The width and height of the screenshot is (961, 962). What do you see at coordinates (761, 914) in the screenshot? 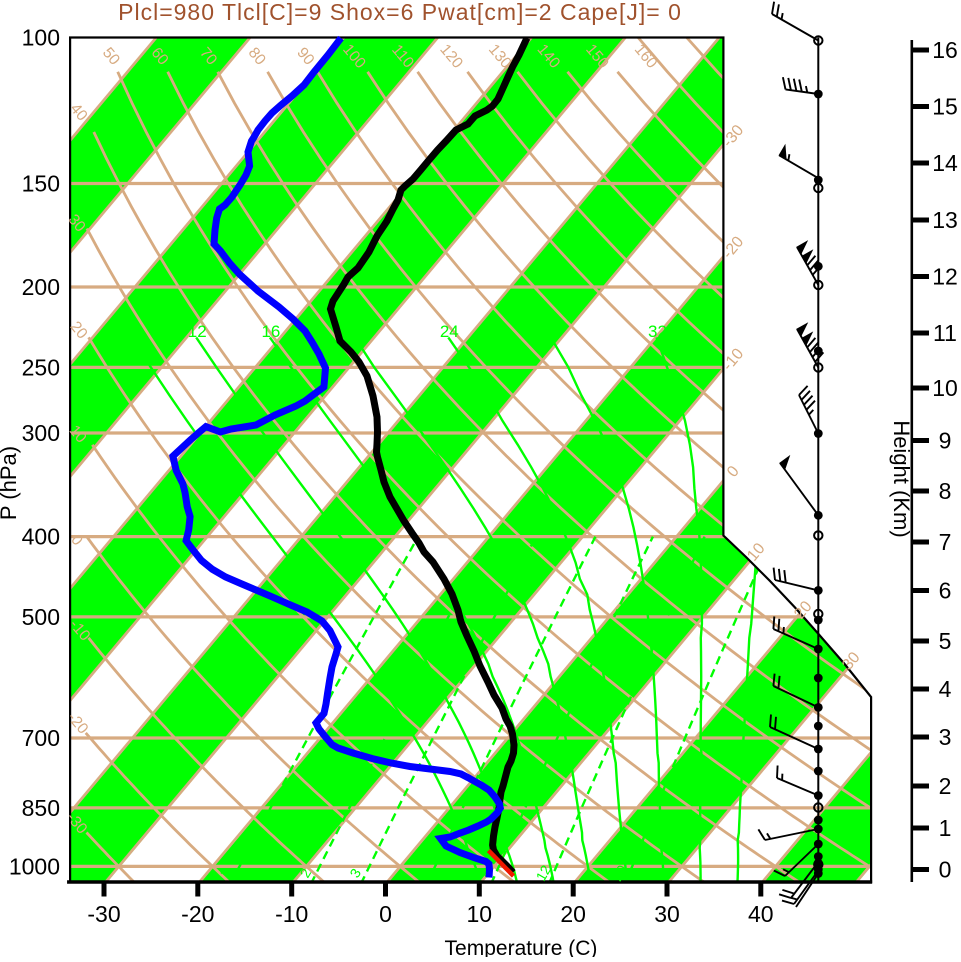
I see `svg-text: 40` at bounding box center [761, 914].